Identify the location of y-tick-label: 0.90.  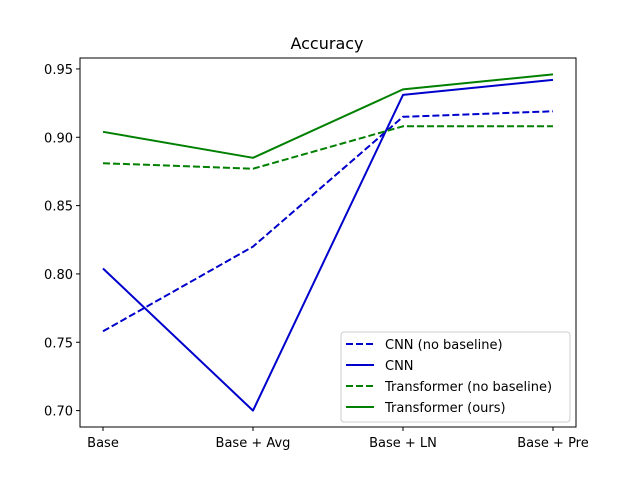
(58, 138).